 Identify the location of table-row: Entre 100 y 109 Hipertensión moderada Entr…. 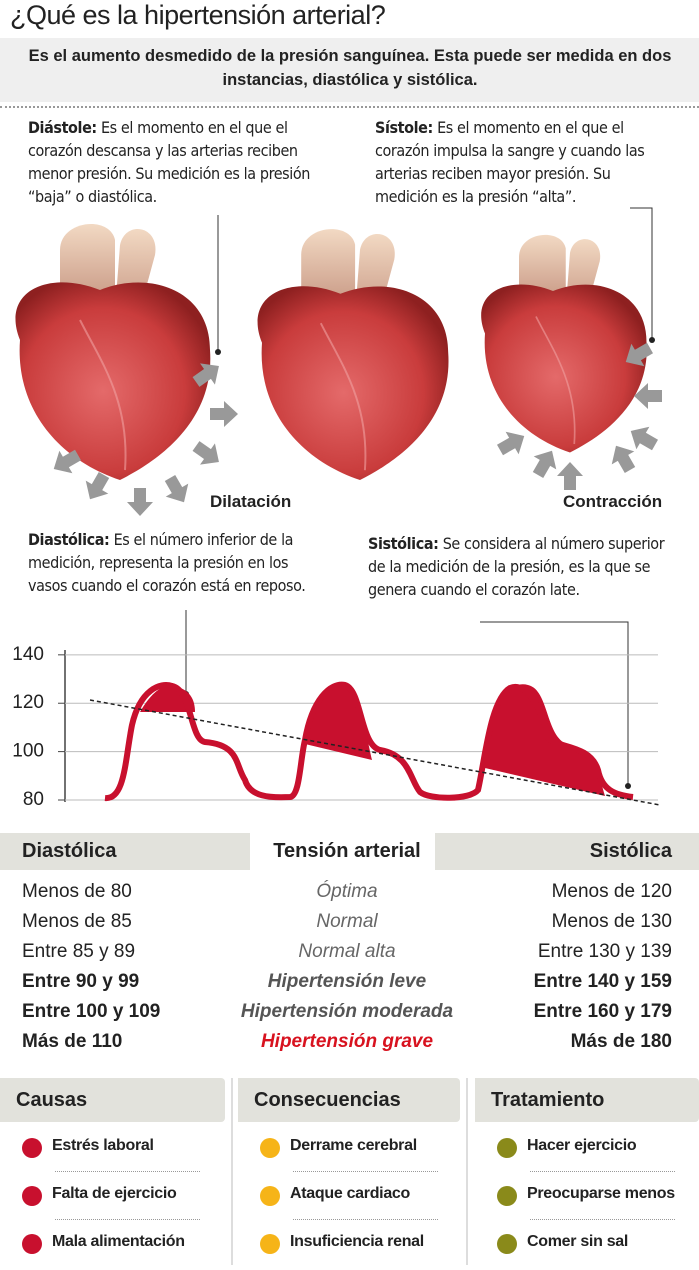
(349, 1012).